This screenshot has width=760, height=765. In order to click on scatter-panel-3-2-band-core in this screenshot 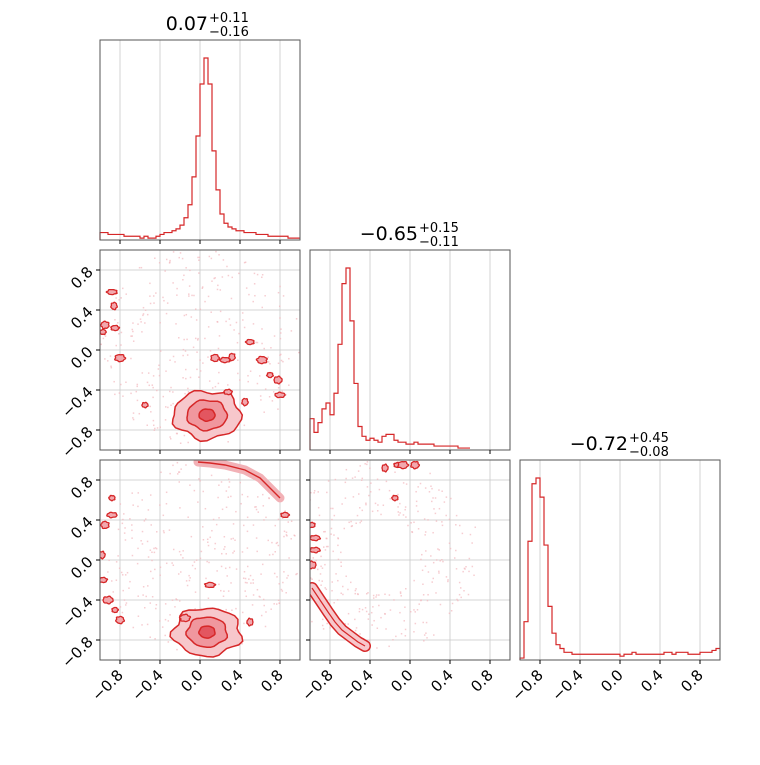, I will do `click(338, 617)`.